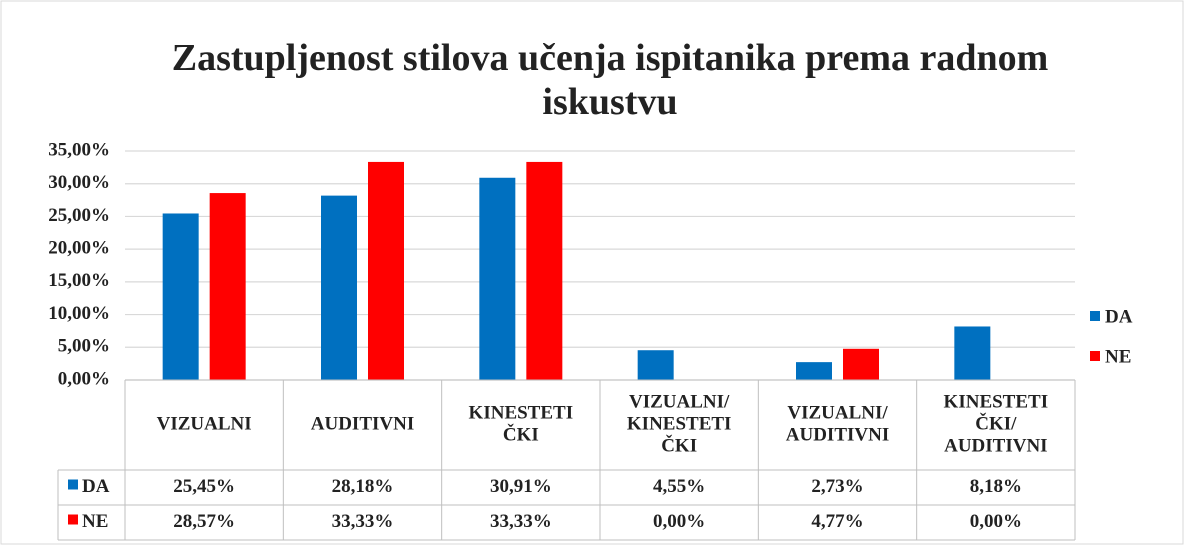 Image resolution: width=1184 pixels, height=545 pixels. I want to click on table-series-name: NE, so click(95, 521).